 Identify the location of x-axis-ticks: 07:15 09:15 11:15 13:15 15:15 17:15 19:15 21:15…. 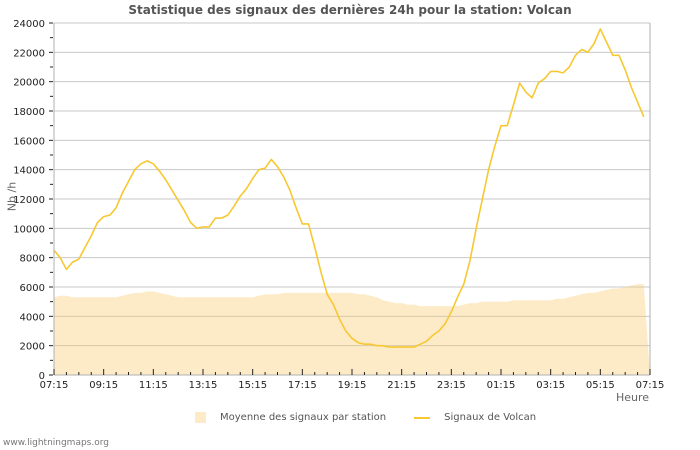
(352, 380).